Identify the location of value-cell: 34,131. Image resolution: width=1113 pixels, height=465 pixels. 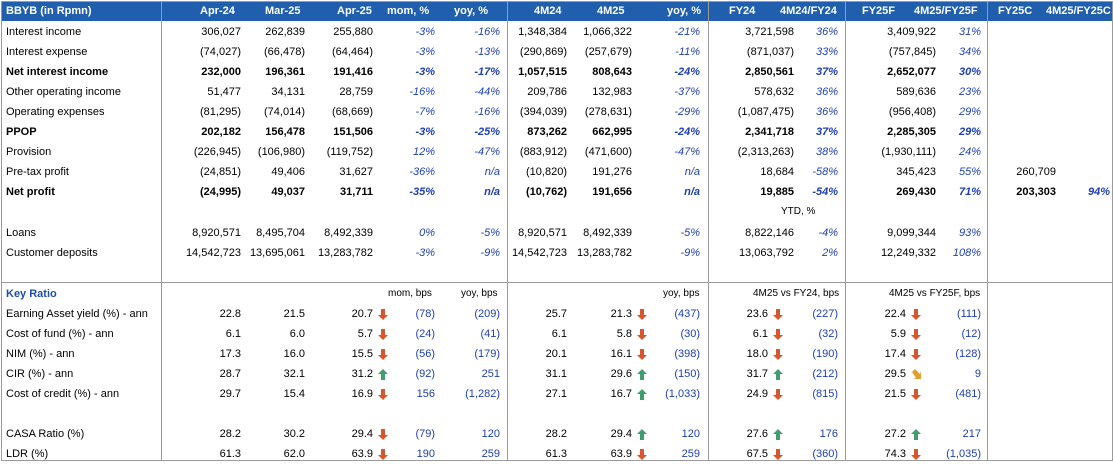
(288, 92).